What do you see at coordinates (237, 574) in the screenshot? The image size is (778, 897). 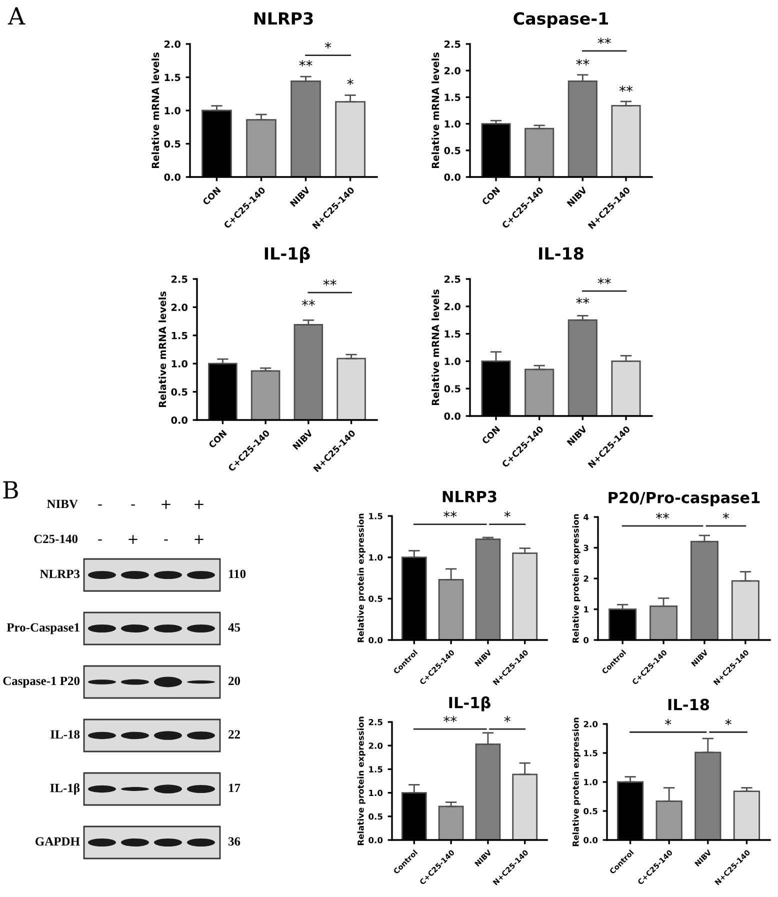 I see `text: 110` at bounding box center [237, 574].